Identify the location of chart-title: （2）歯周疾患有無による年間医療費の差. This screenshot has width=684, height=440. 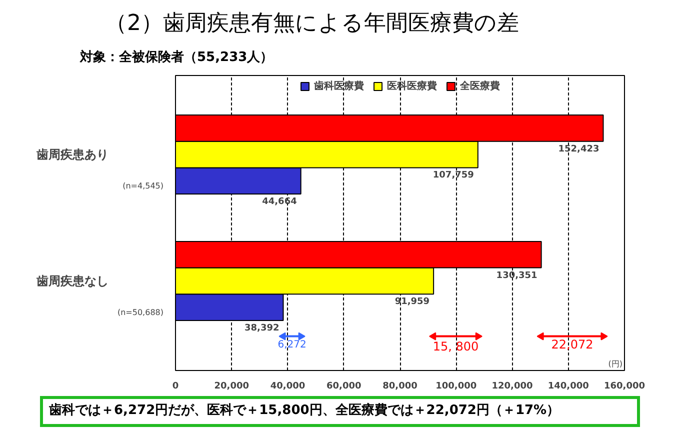
(312, 24).